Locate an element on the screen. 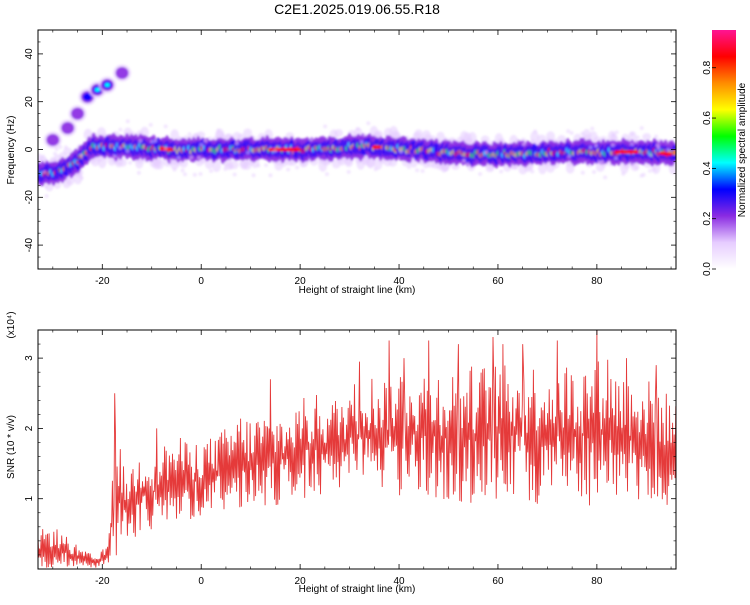  colorbar-bar is located at coordinates (724, 149).